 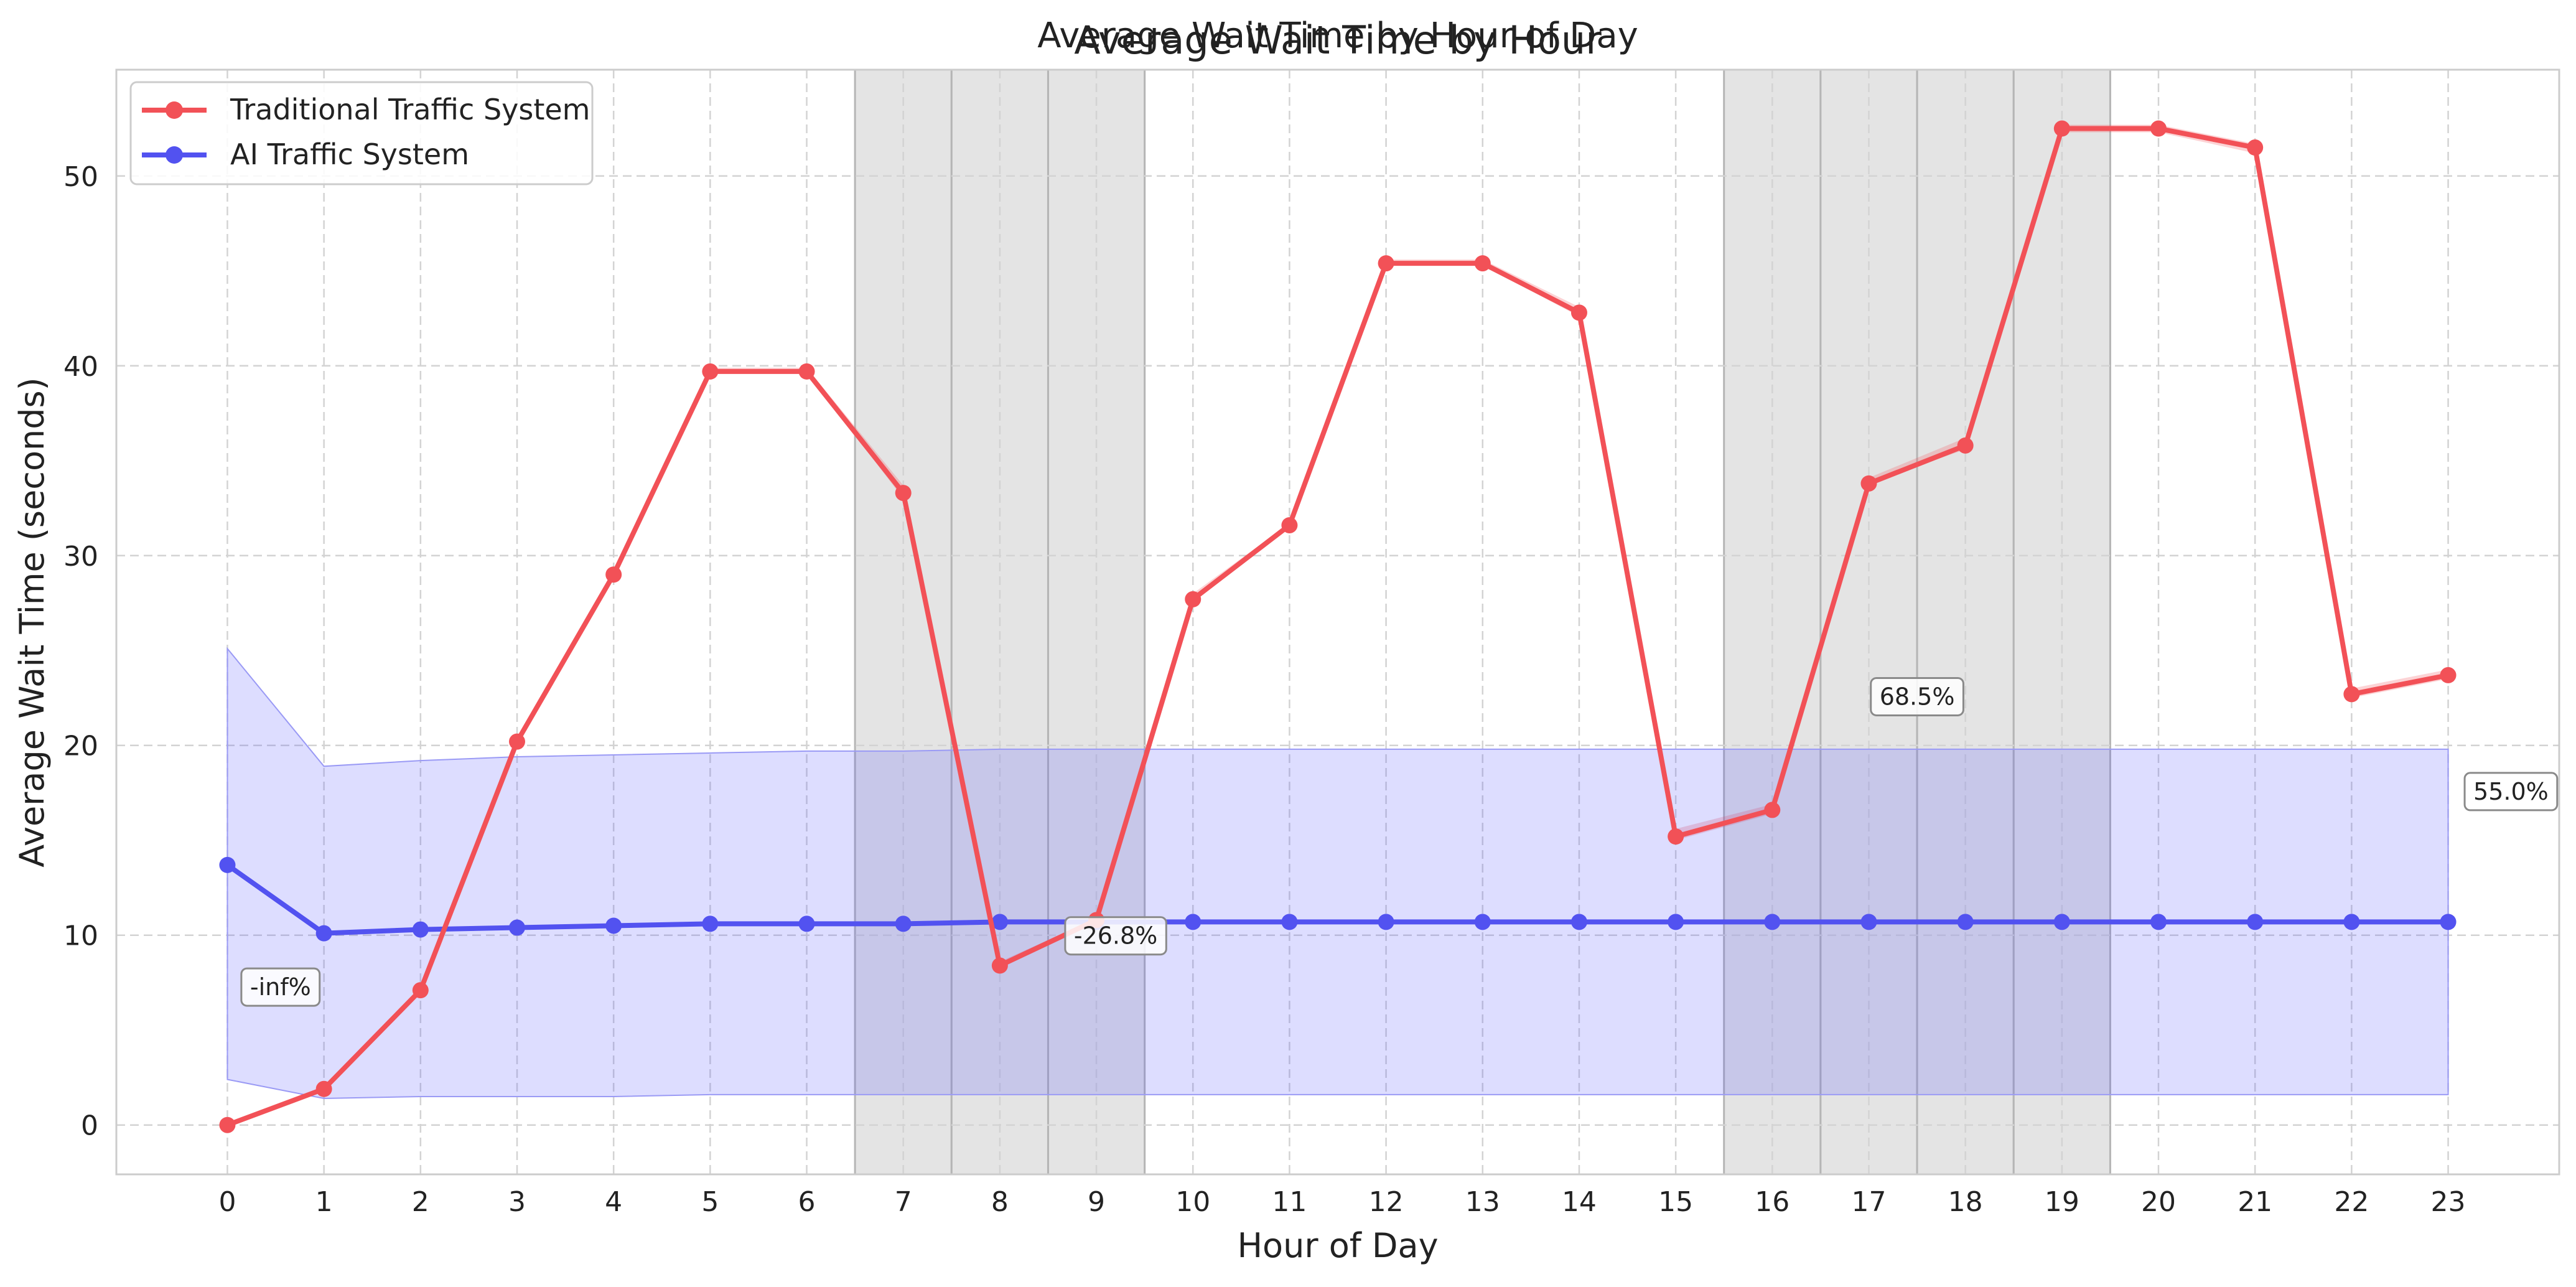 I want to click on legend-box, so click(x=361, y=133).